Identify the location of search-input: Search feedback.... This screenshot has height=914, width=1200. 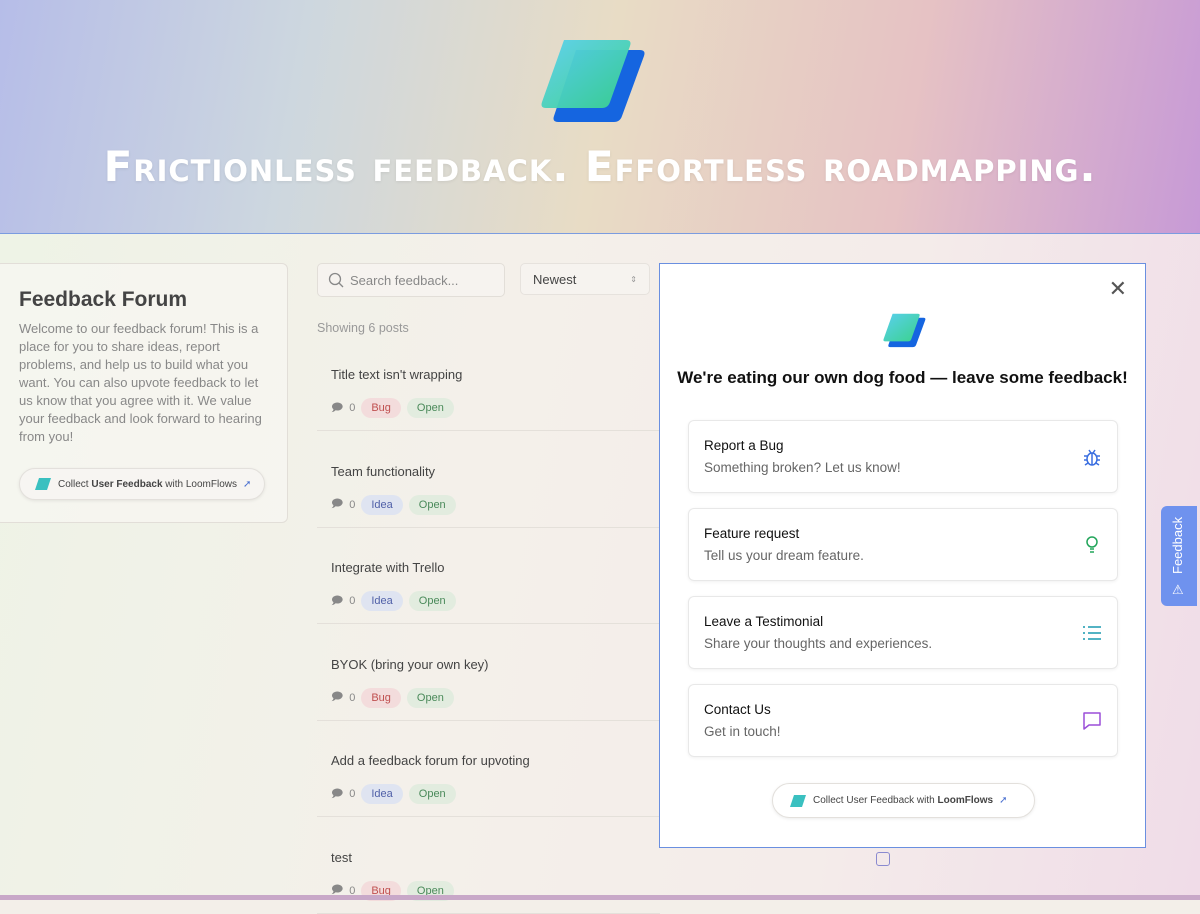
(411, 280).